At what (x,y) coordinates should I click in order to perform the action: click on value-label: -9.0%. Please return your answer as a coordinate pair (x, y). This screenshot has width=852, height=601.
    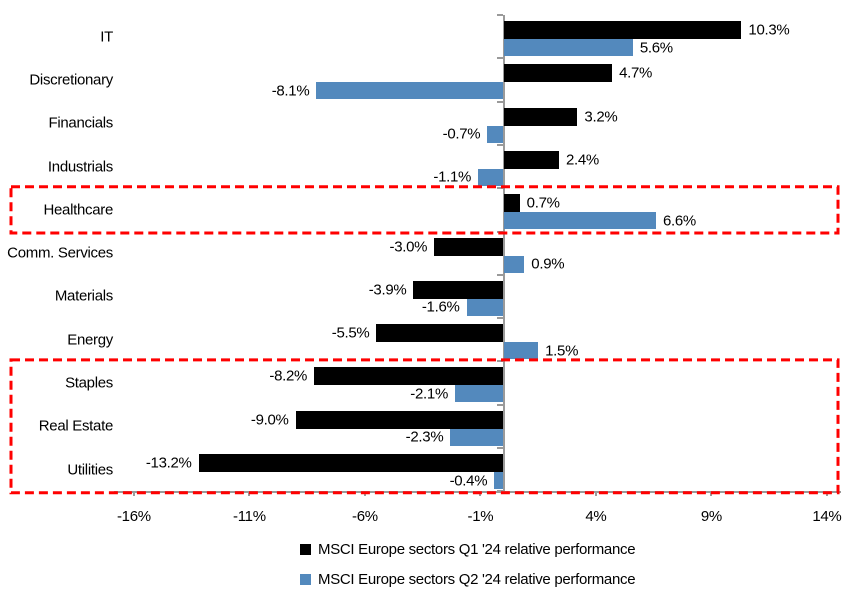
    Looking at the image, I should click on (269, 420).